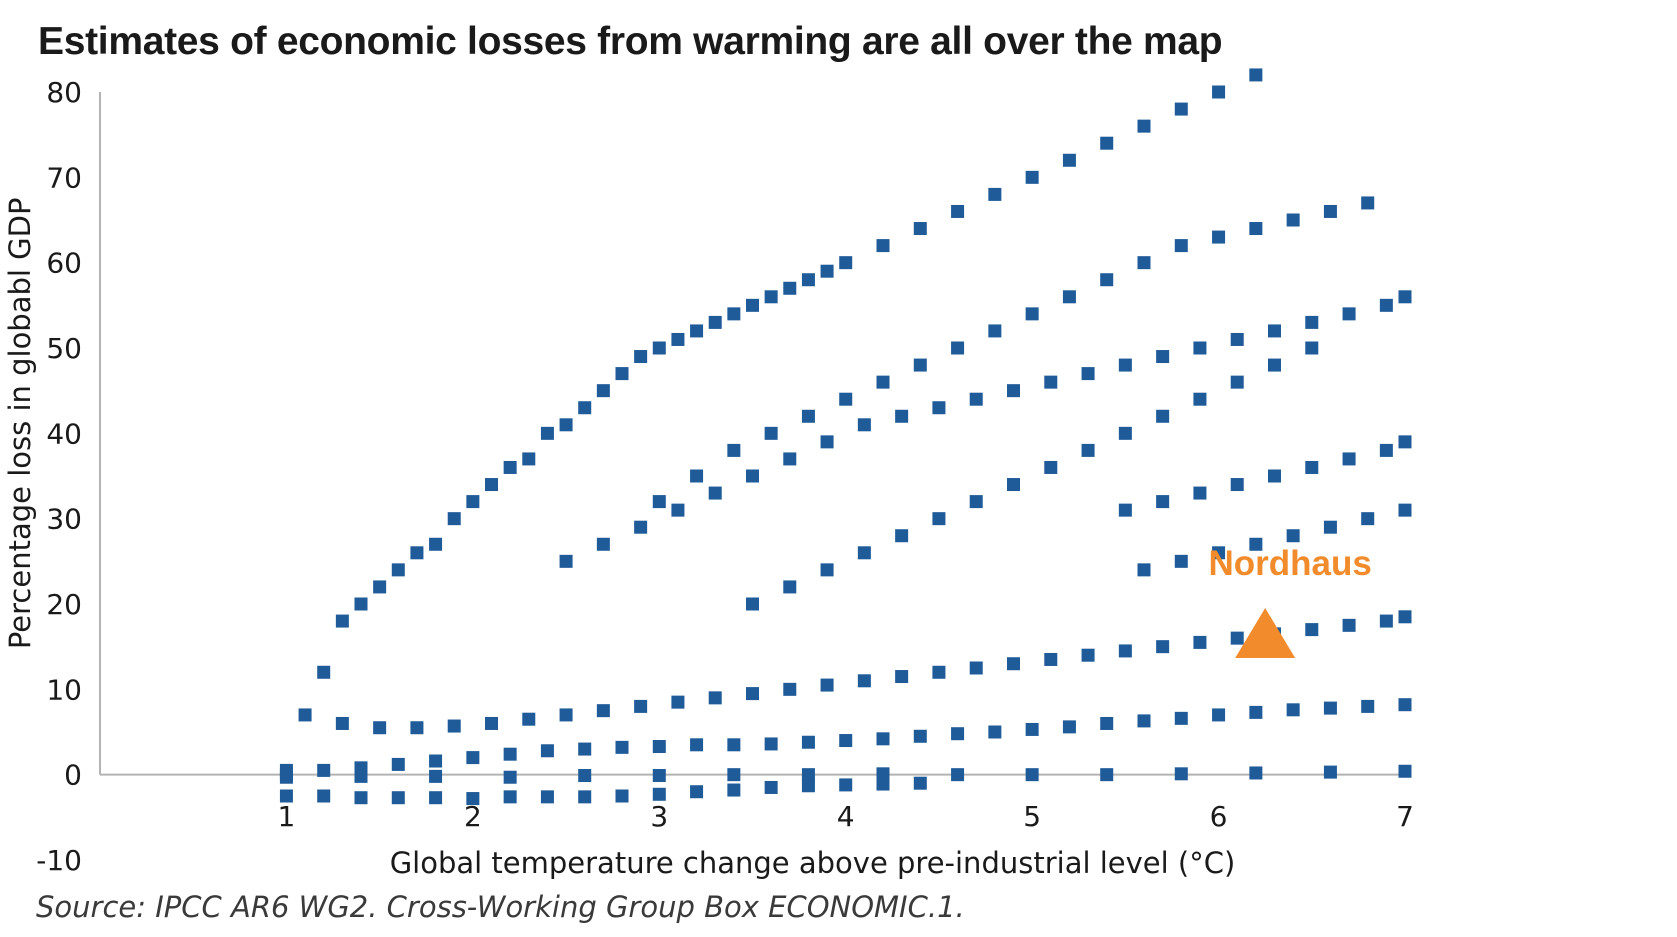  I want to click on y-tick-label: 70, so click(64, 177).